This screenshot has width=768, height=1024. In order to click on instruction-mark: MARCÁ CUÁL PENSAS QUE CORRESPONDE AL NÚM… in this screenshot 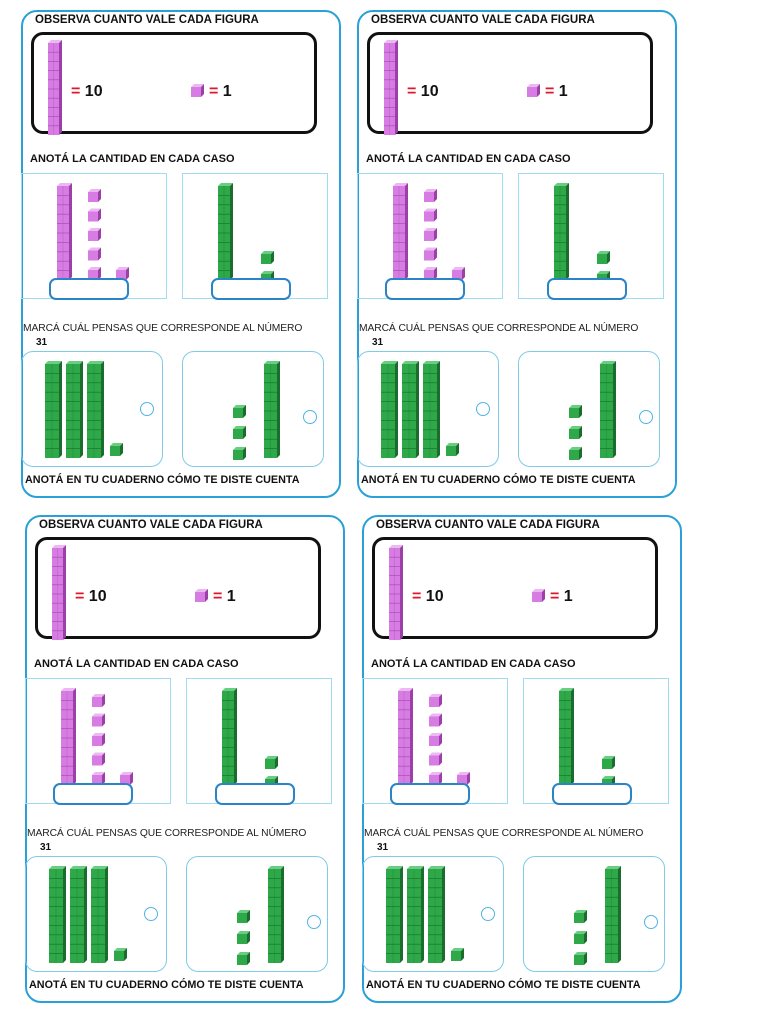, I will do `click(167, 833)`.